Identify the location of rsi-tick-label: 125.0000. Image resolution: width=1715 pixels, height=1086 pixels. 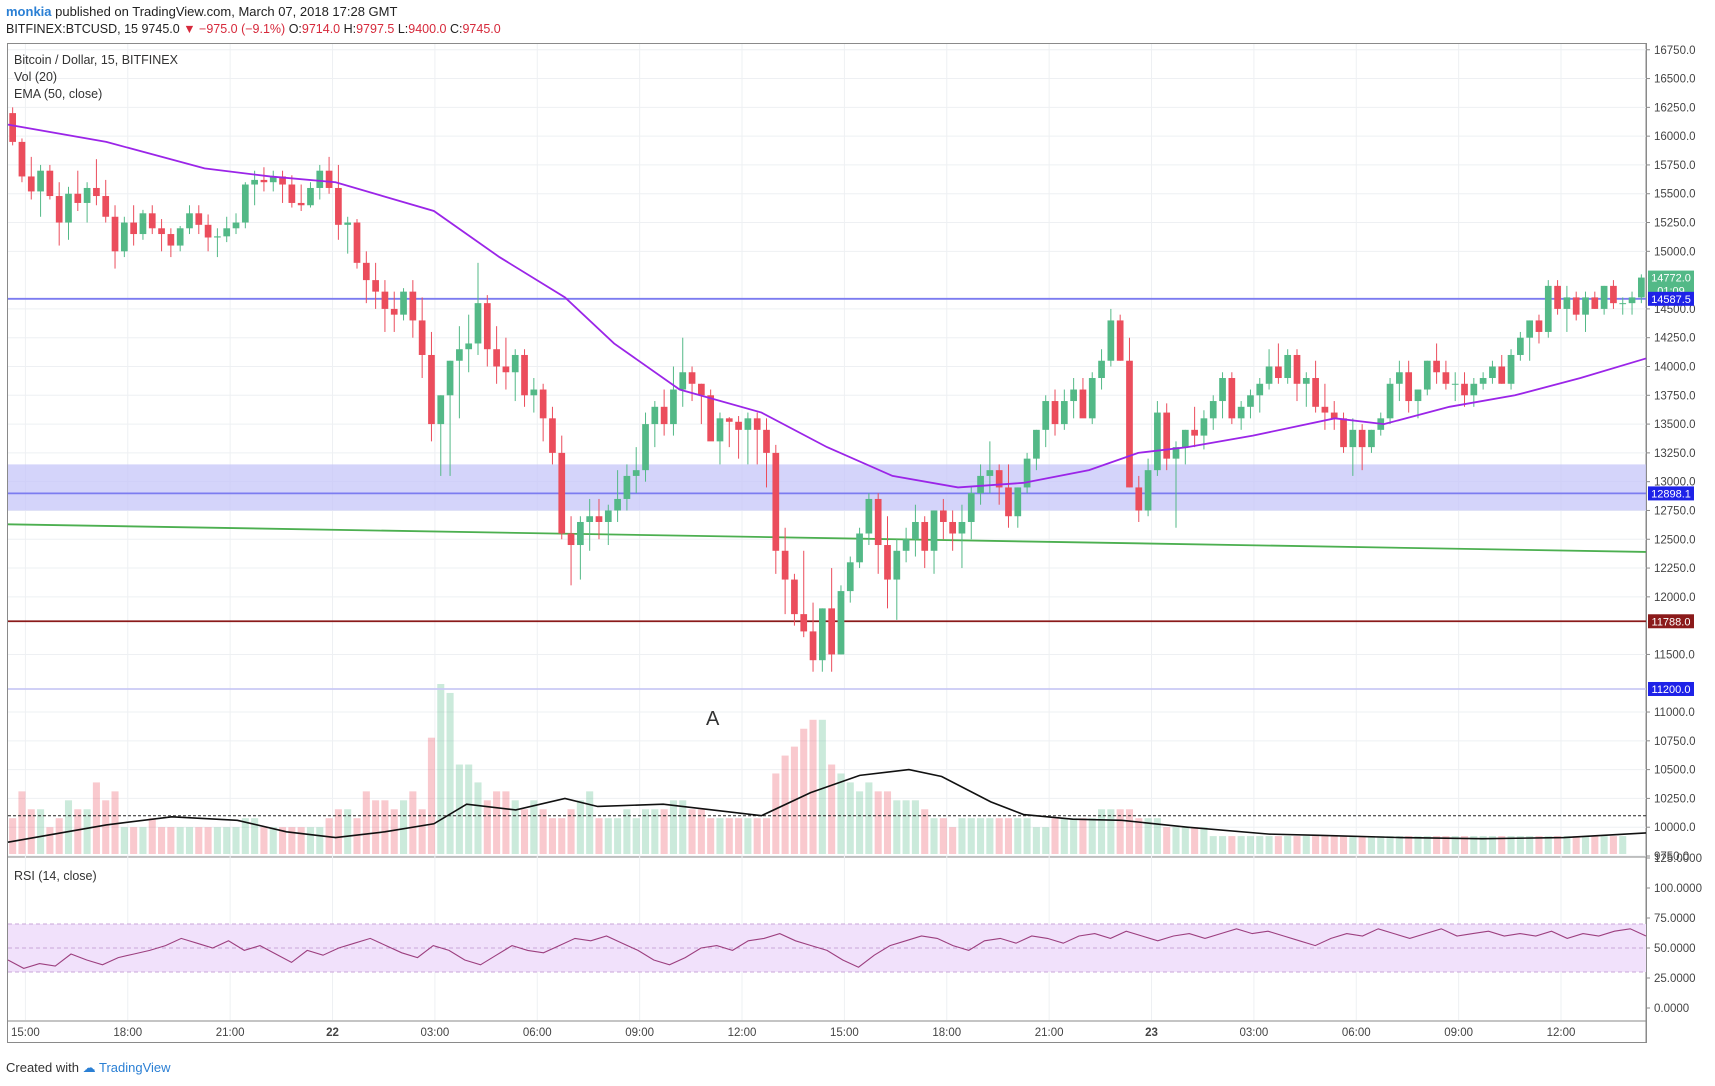
(1678, 859).